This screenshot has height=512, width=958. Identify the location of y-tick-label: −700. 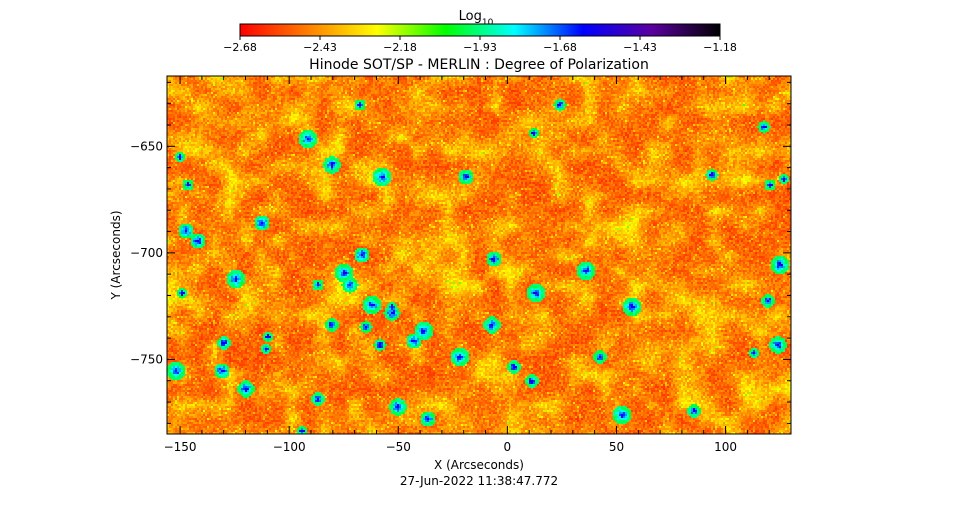
(146, 253).